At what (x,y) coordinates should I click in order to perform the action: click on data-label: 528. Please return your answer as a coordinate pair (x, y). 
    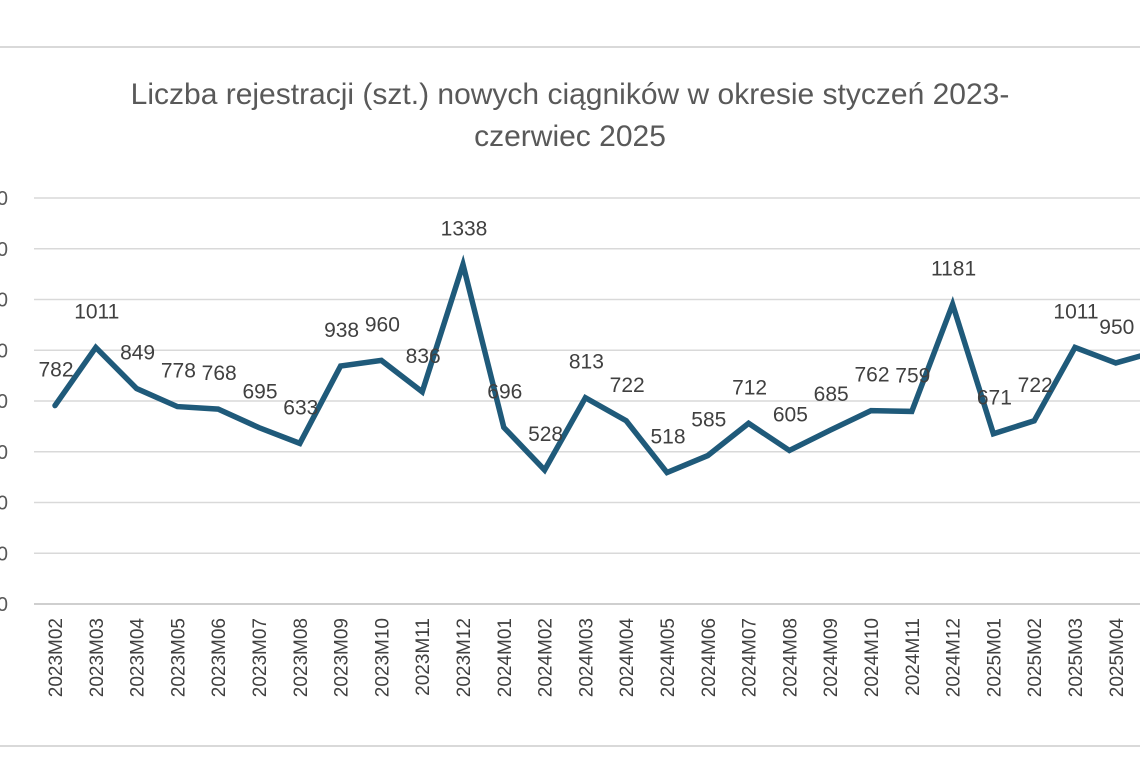
    Looking at the image, I should click on (545, 434).